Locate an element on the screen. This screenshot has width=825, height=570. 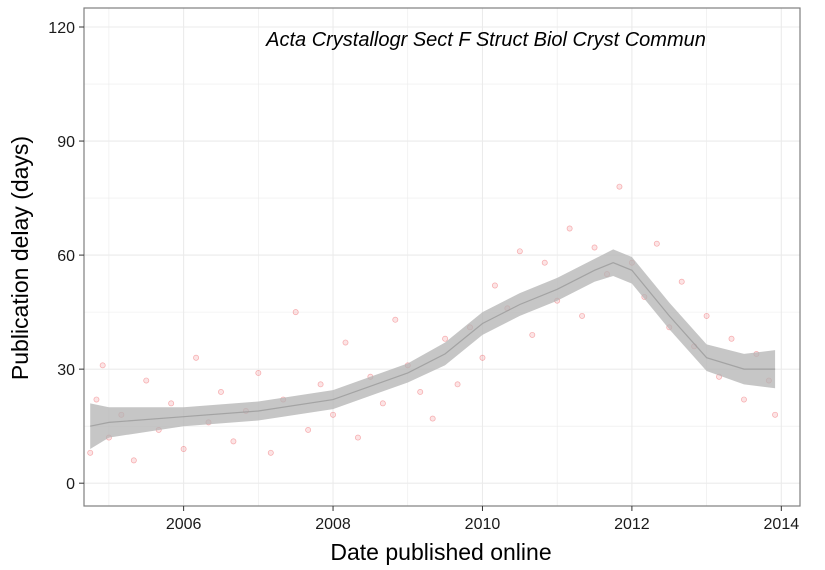
x-tick-label: 2010 is located at coordinates (483, 524).